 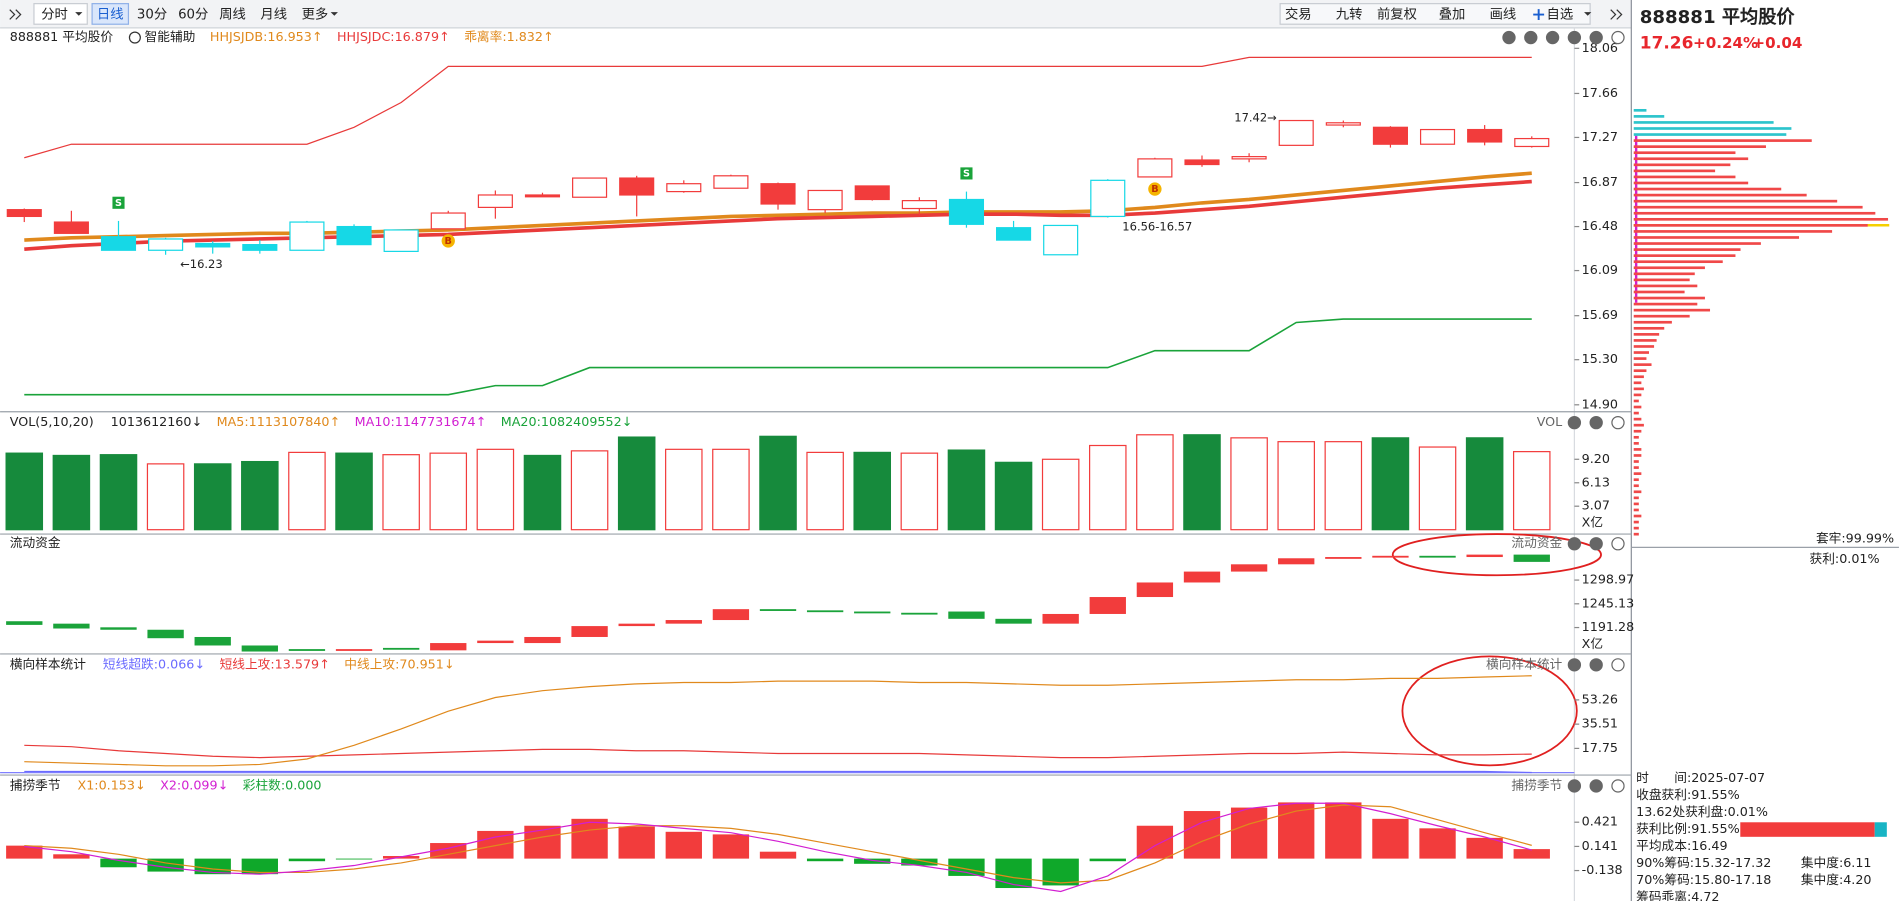 What do you see at coordinates (421, 421) in the screenshot?
I see `indicator-readout: MA10:1147731674↑` at bounding box center [421, 421].